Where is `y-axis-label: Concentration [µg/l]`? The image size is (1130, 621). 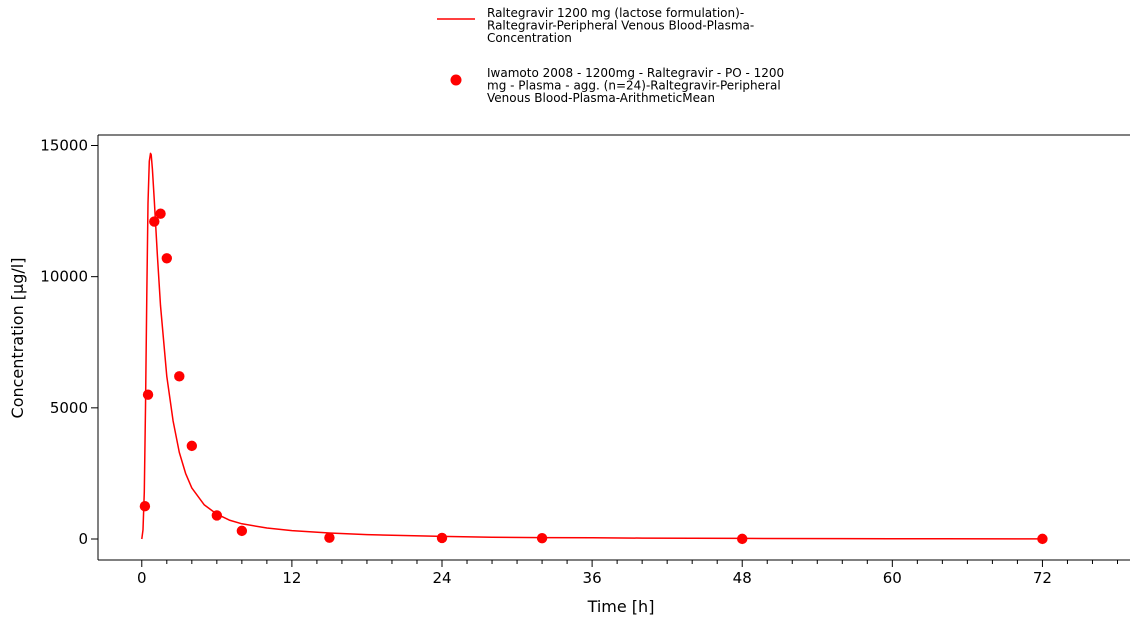
y-axis-label: Concentration [µg/l] is located at coordinates (17, 338).